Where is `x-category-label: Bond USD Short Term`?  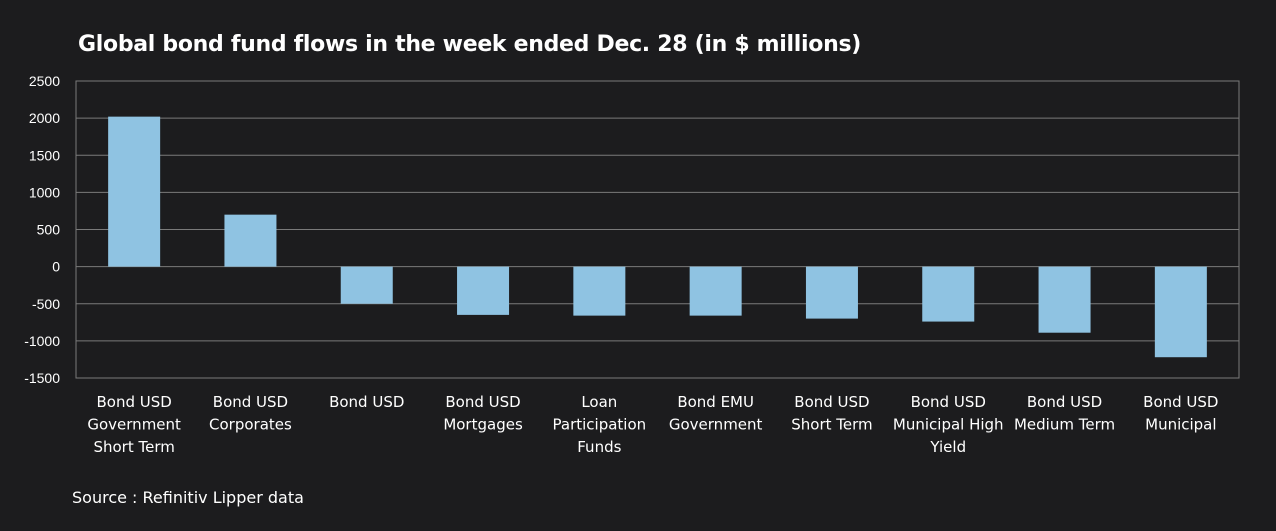
x-category-label: Bond USD Short Term is located at coordinates (831, 413).